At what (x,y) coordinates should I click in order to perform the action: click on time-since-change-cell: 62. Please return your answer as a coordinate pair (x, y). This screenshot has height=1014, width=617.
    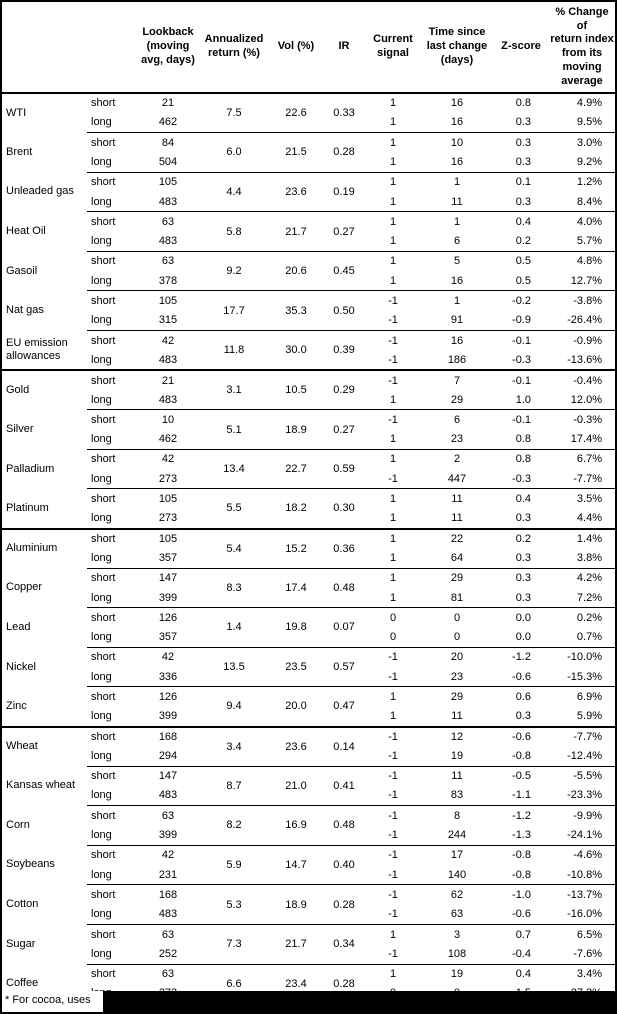
    Looking at the image, I should click on (457, 894).